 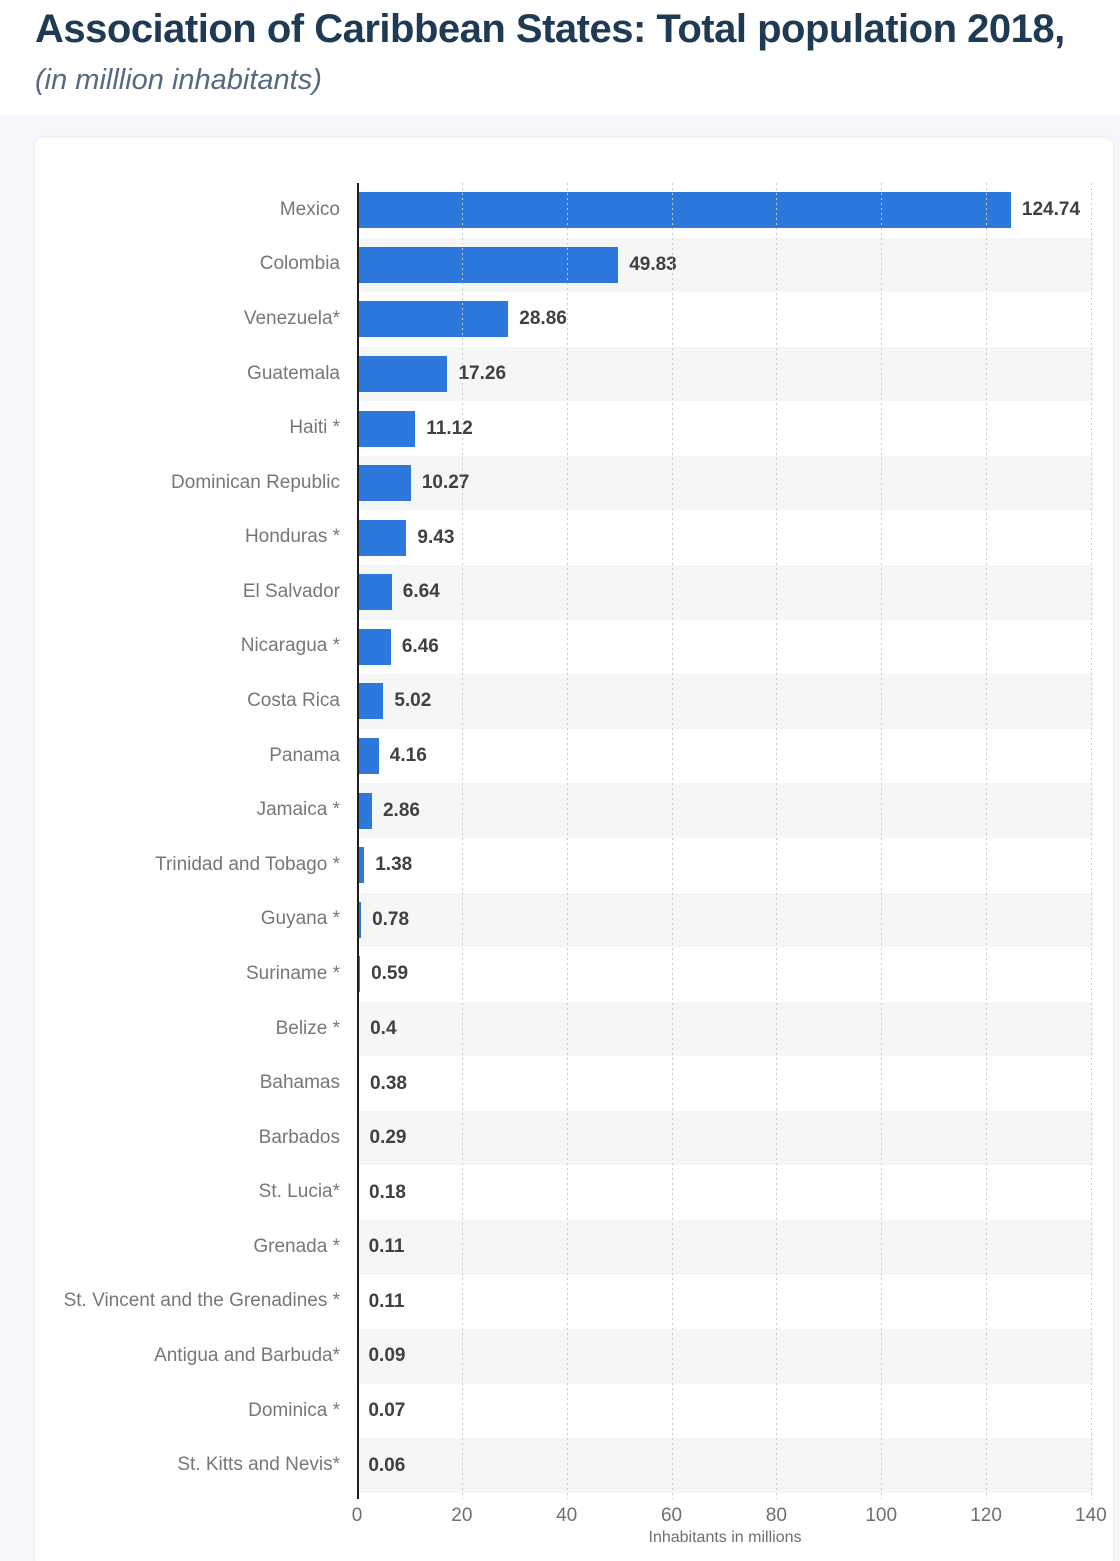 What do you see at coordinates (986, 1515) in the screenshot?
I see `x-tick-label: 120` at bounding box center [986, 1515].